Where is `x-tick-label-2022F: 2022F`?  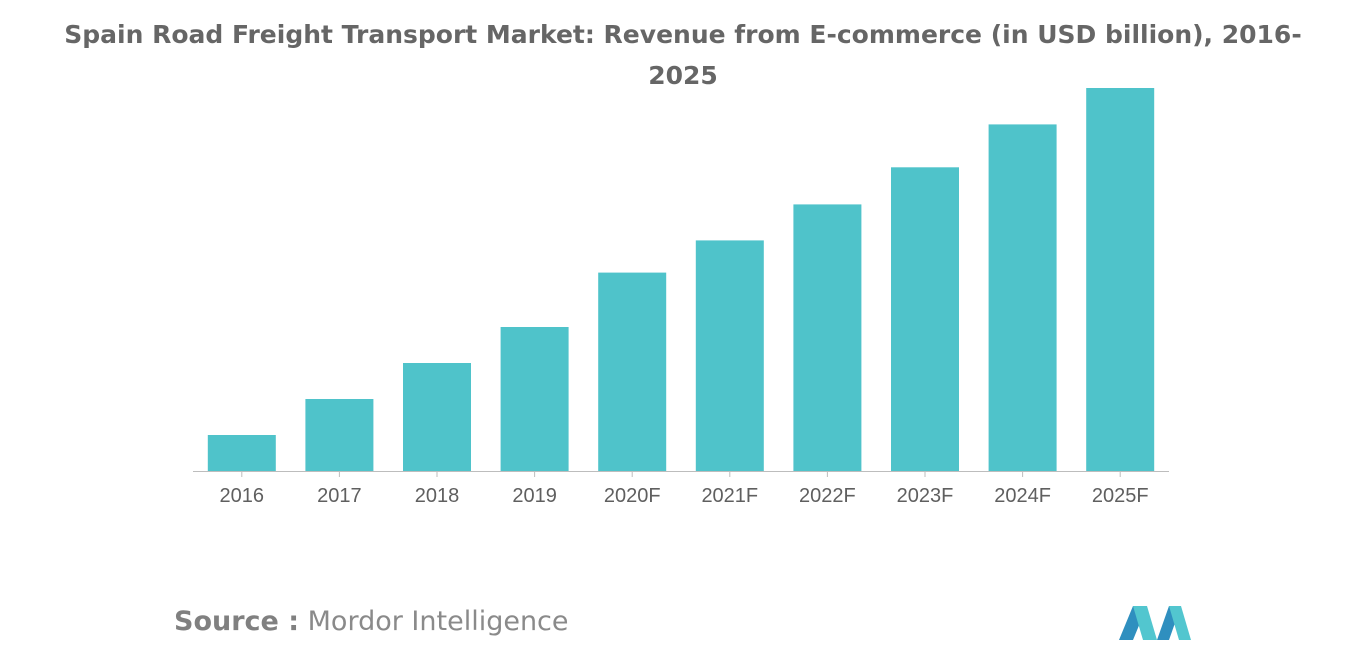 x-tick-label-2022F: 2022F is located at coordinates (827, 496).